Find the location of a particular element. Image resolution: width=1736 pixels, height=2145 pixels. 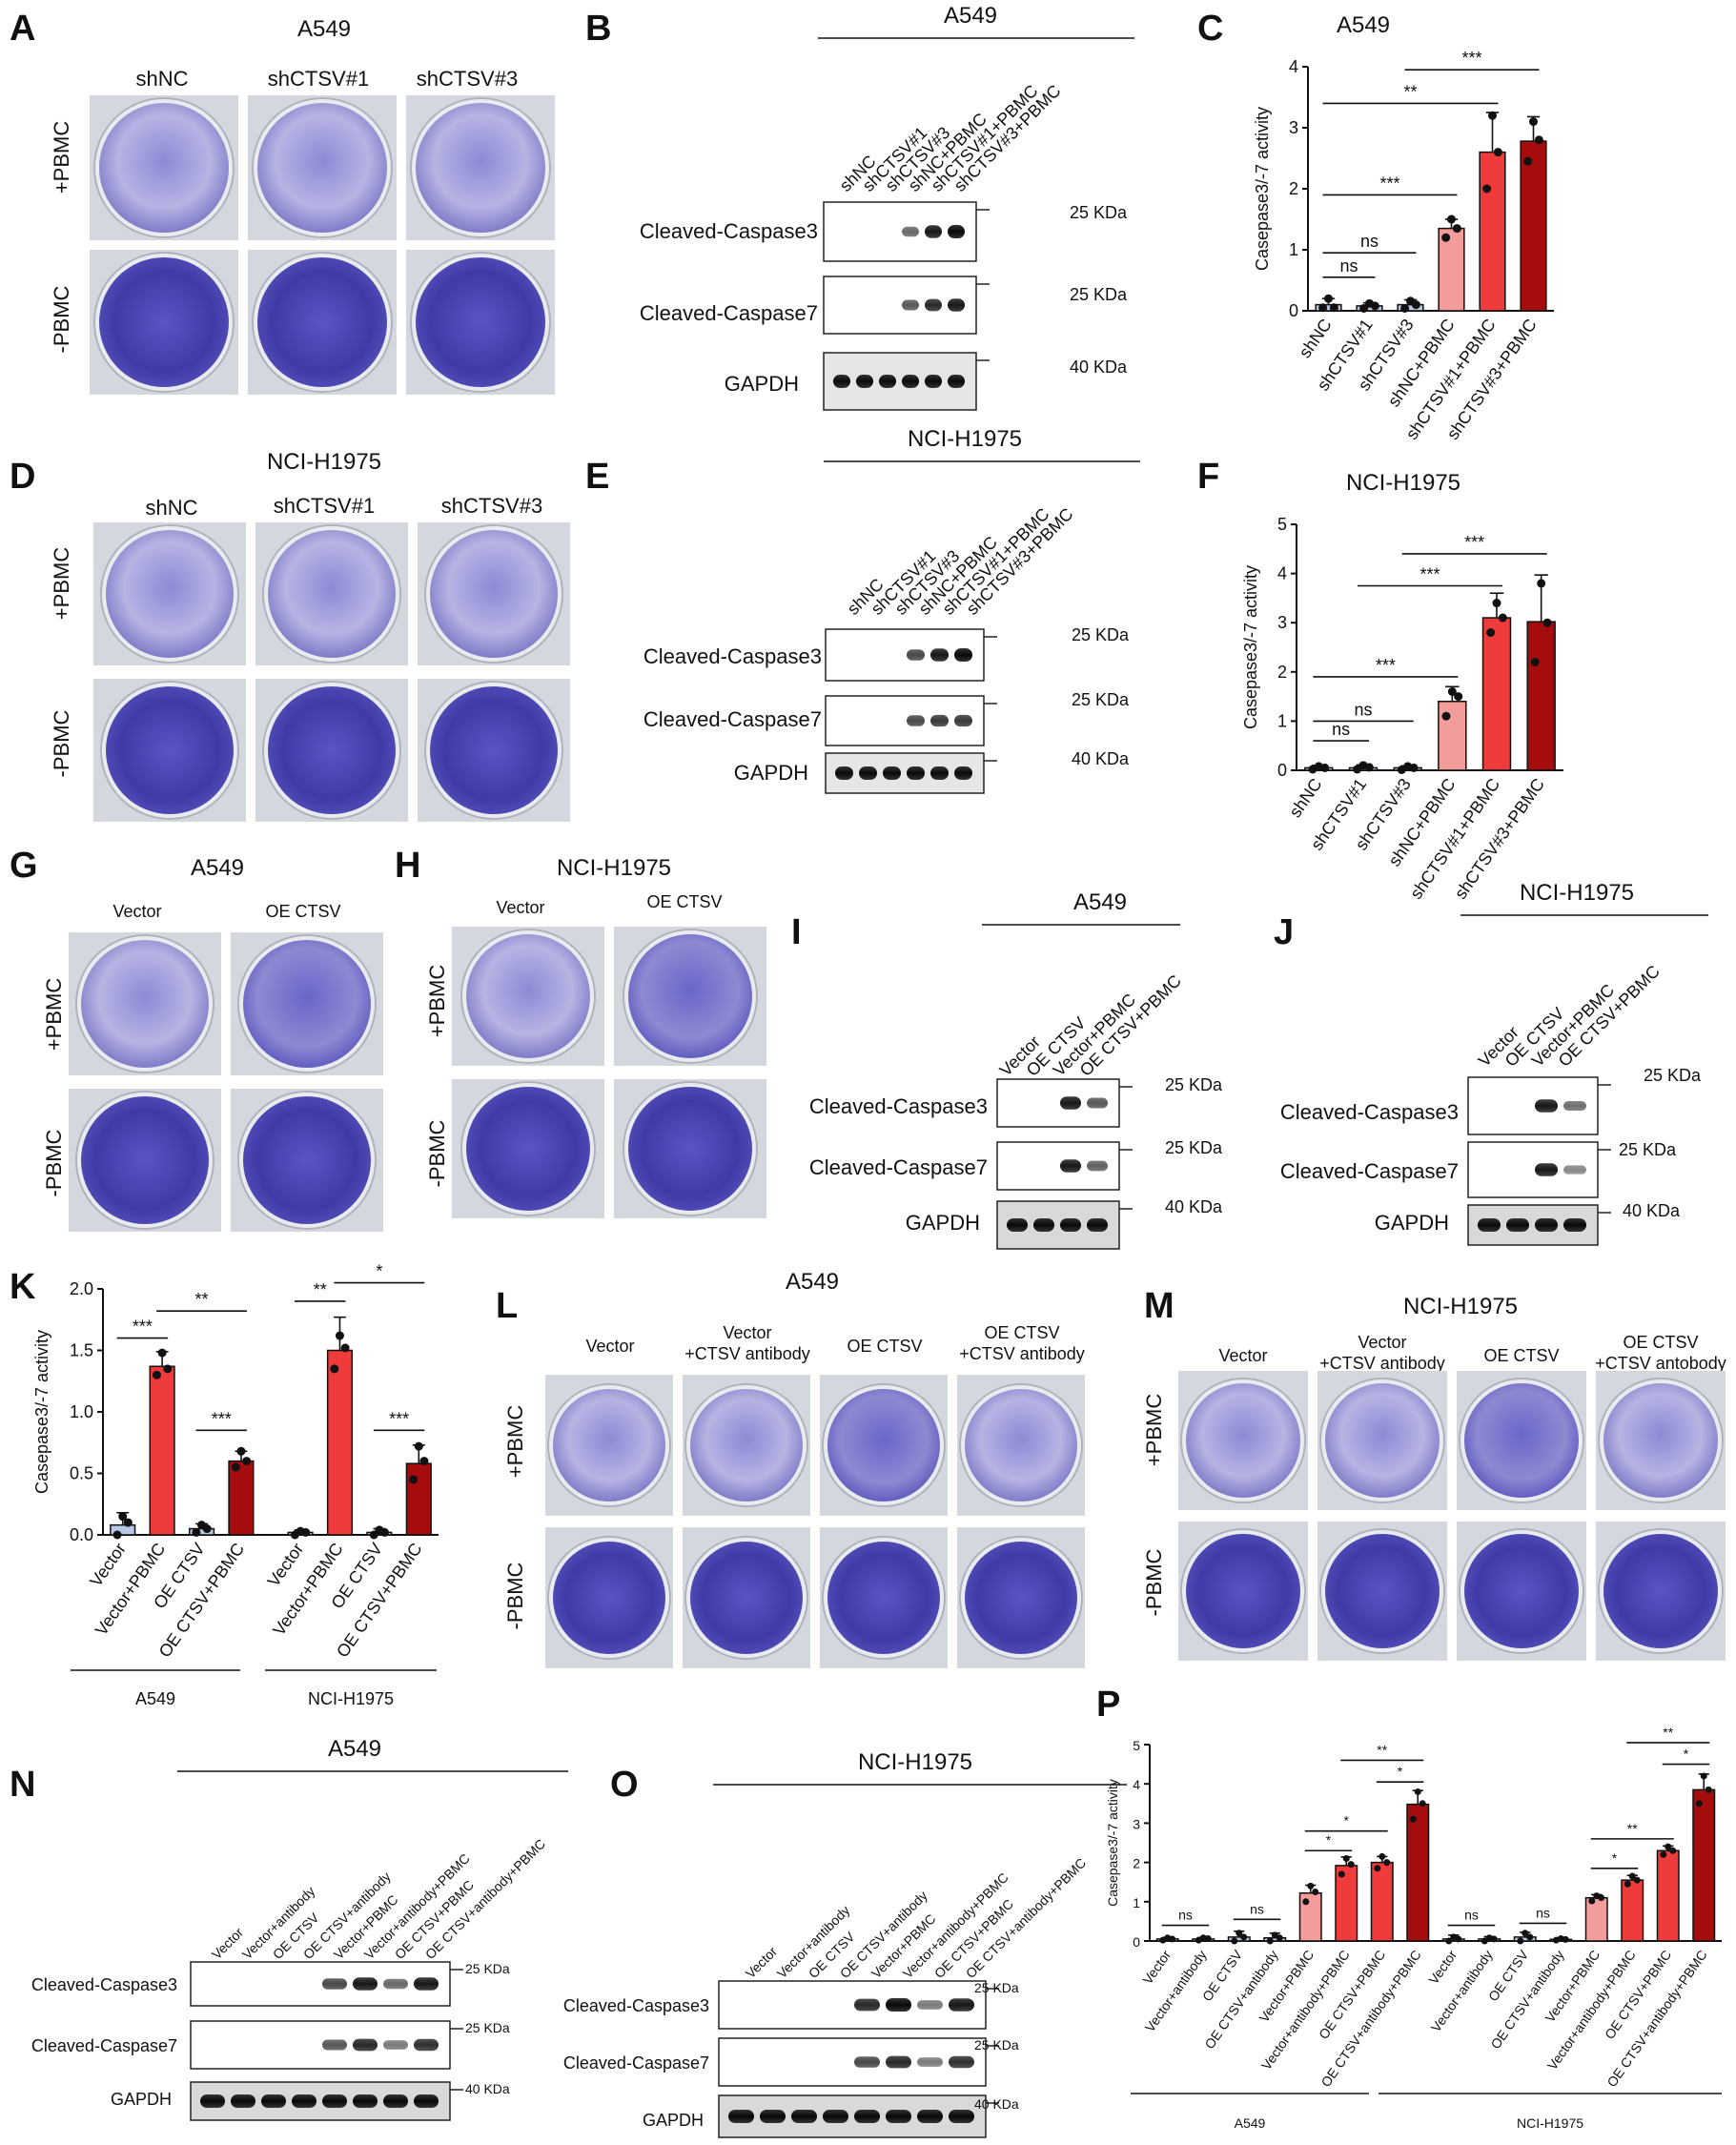

panel-letter-f: F is located at coordinates (1208, 477).